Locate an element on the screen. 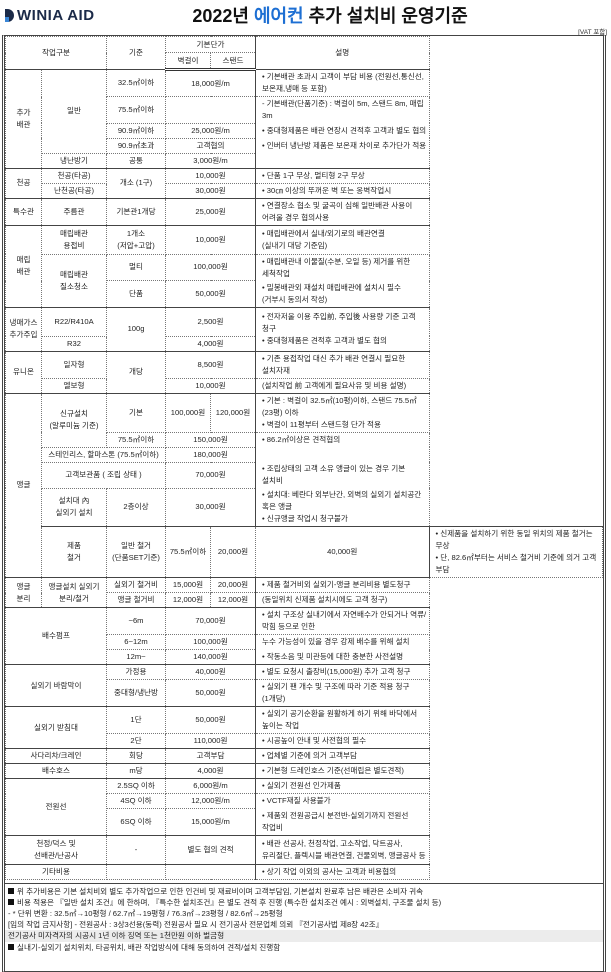 This screenshot has height=972, width=611. table-cell: 2단 is located at coordinates (136, 741).